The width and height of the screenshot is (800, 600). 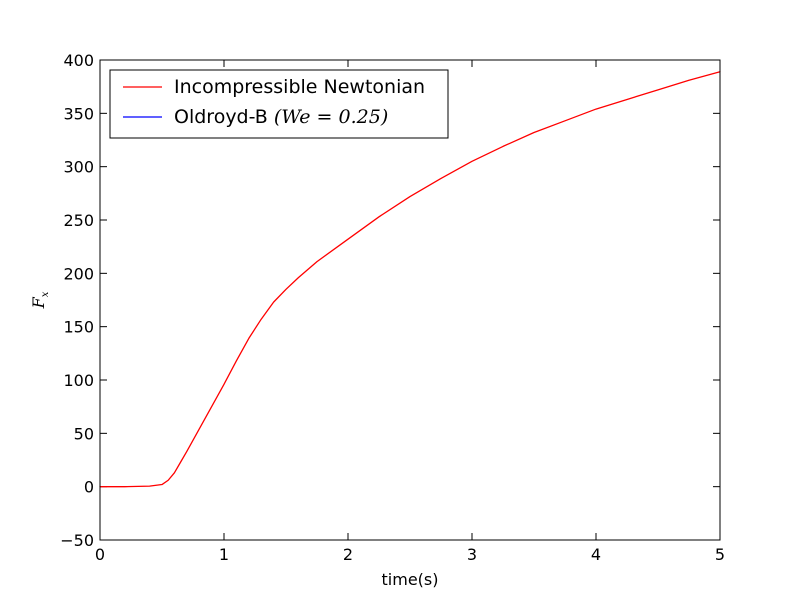 I want to click on legend-label-newtonian: Incompressible Newtonian, so click(x=299, y=87).